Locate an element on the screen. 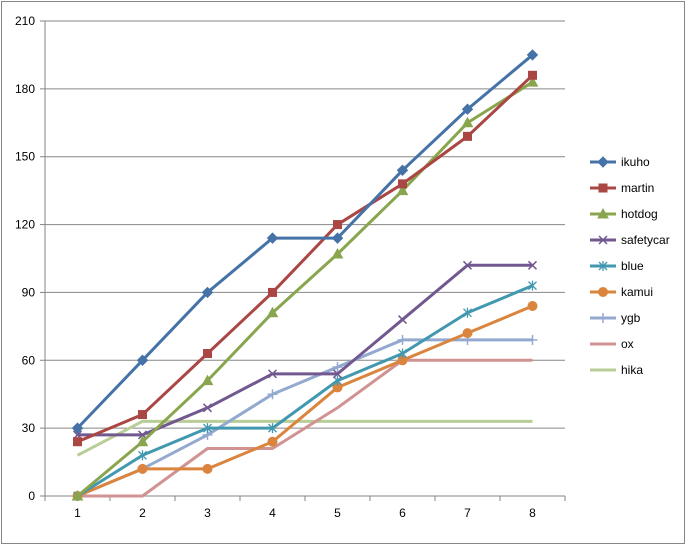 This screenshot has height=547, width=688. legend-label-hika: hika is located at coordinates (632, 370).